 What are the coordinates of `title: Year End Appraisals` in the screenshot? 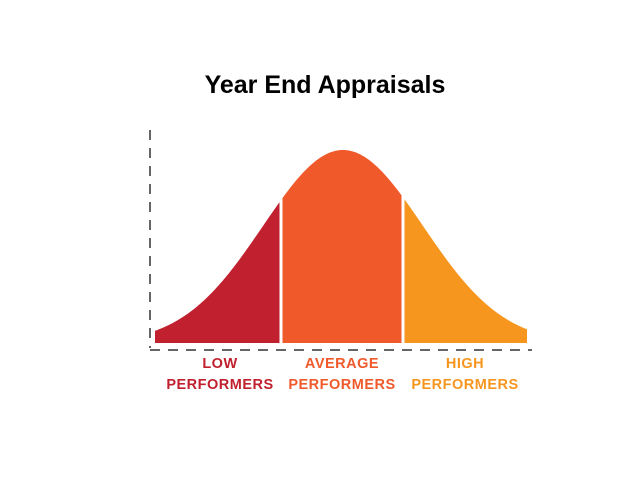 It's located at (325, 85).